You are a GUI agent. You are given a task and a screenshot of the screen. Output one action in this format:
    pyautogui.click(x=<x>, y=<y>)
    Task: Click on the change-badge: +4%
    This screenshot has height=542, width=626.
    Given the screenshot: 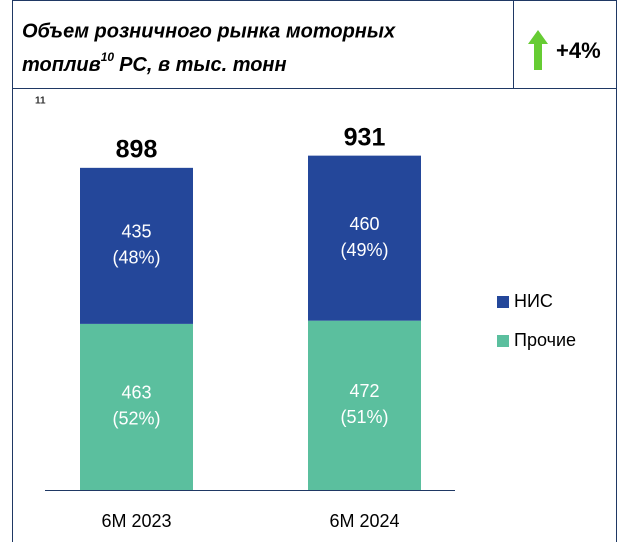 What is the action you would take?
    pyautogui.click(x=578, y=50)
    